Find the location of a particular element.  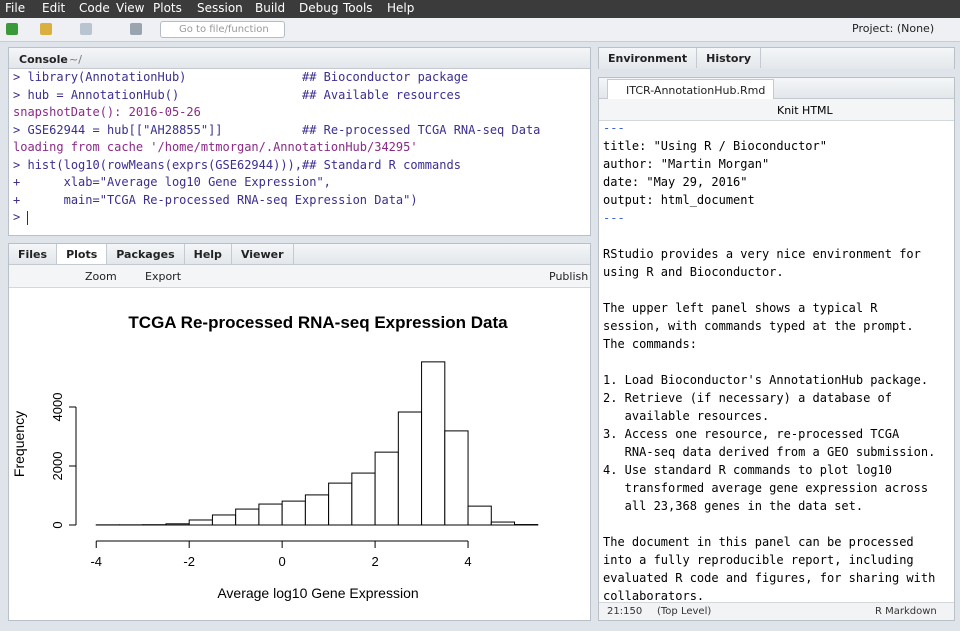

y-axis-label: Frequency is located at coordinates (19, 444).